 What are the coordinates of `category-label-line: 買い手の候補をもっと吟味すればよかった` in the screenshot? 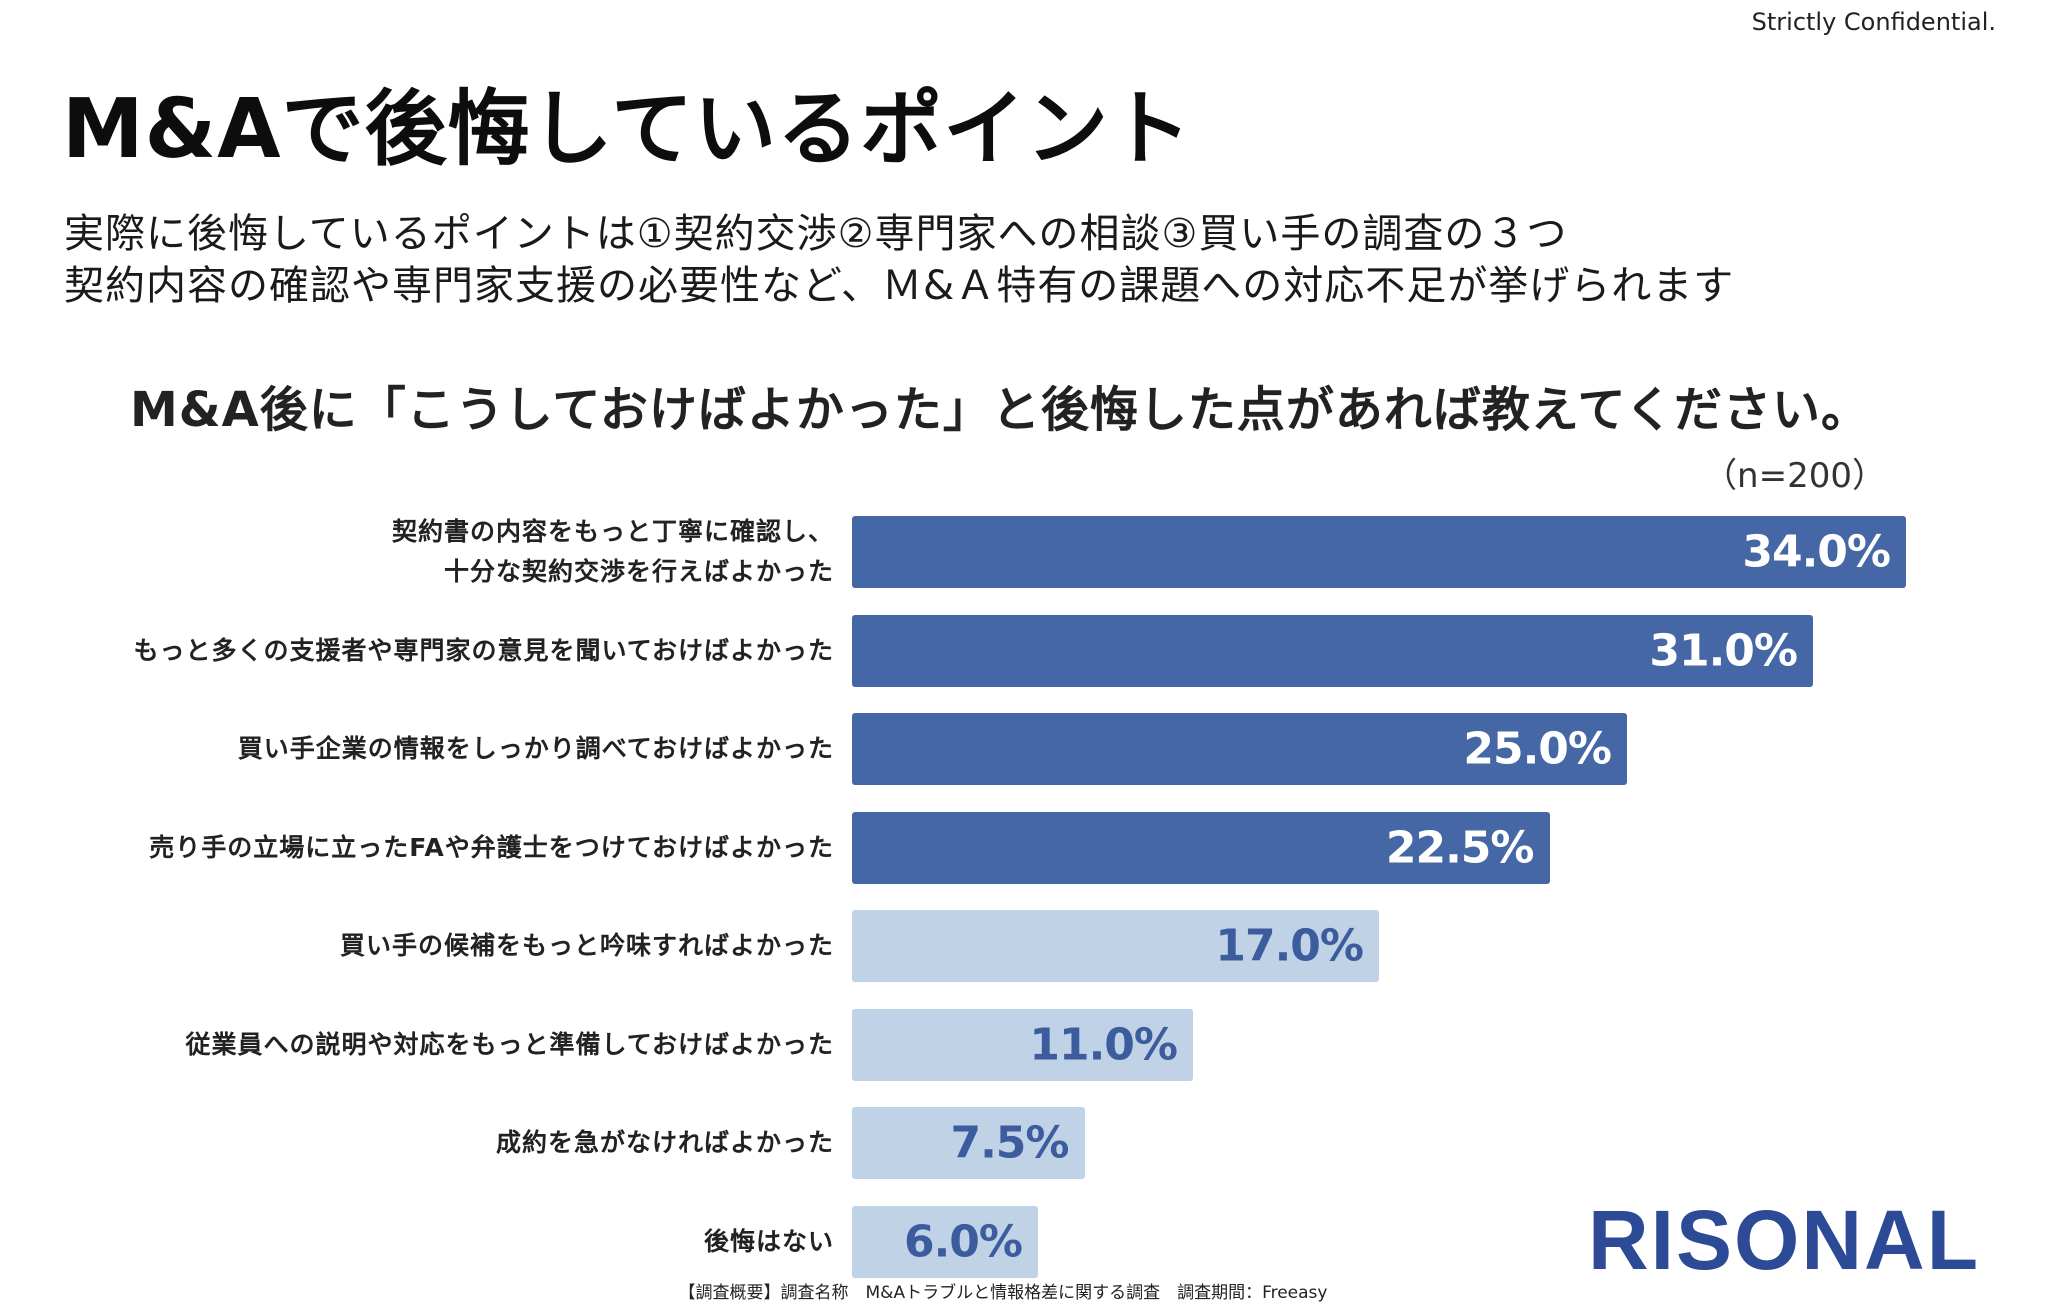 It's located at (586, 945).